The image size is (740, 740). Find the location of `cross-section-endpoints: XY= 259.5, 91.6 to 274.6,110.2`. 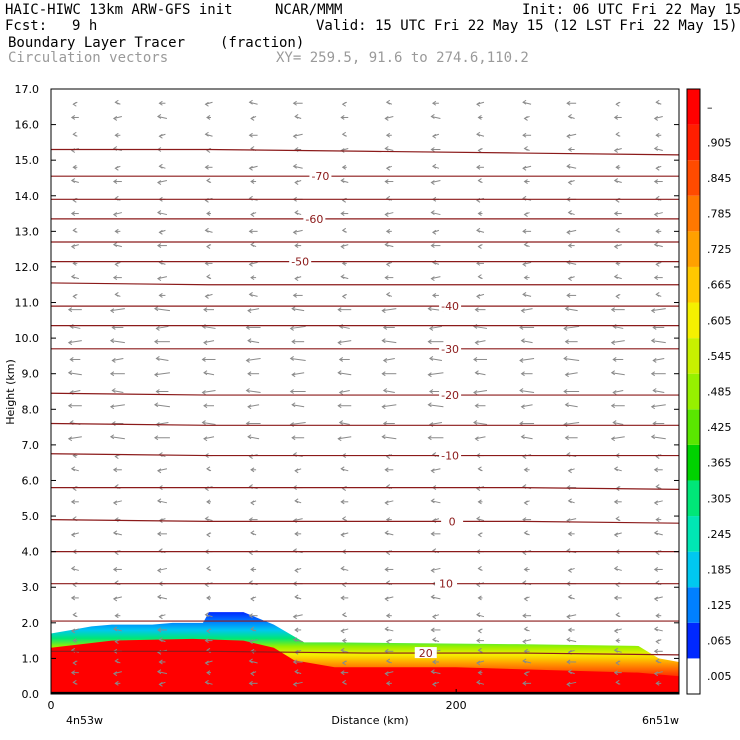

cross-section-endpoints: XY= 259.5, 91.6 to 274.6,110.2 is located at coordinates (402, 58).